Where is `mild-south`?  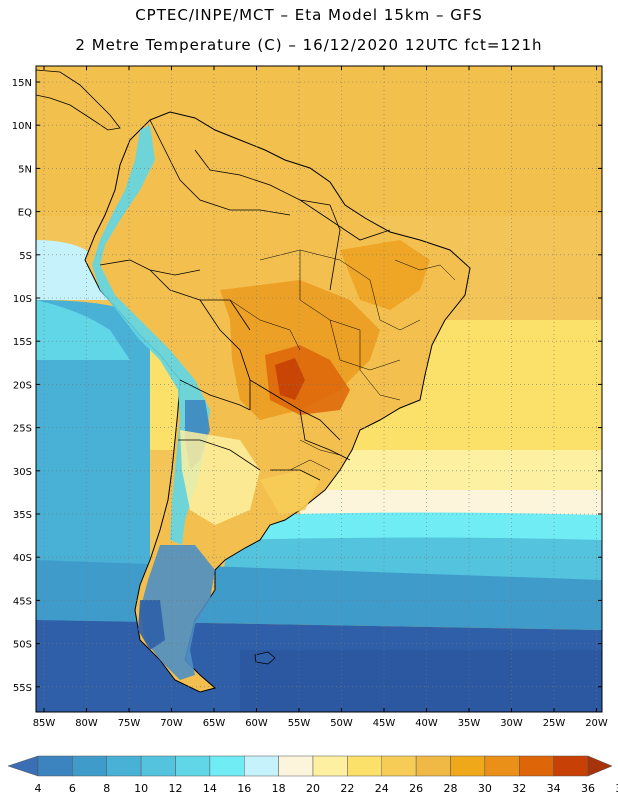
mild-south is located at coordinates (220, 477).